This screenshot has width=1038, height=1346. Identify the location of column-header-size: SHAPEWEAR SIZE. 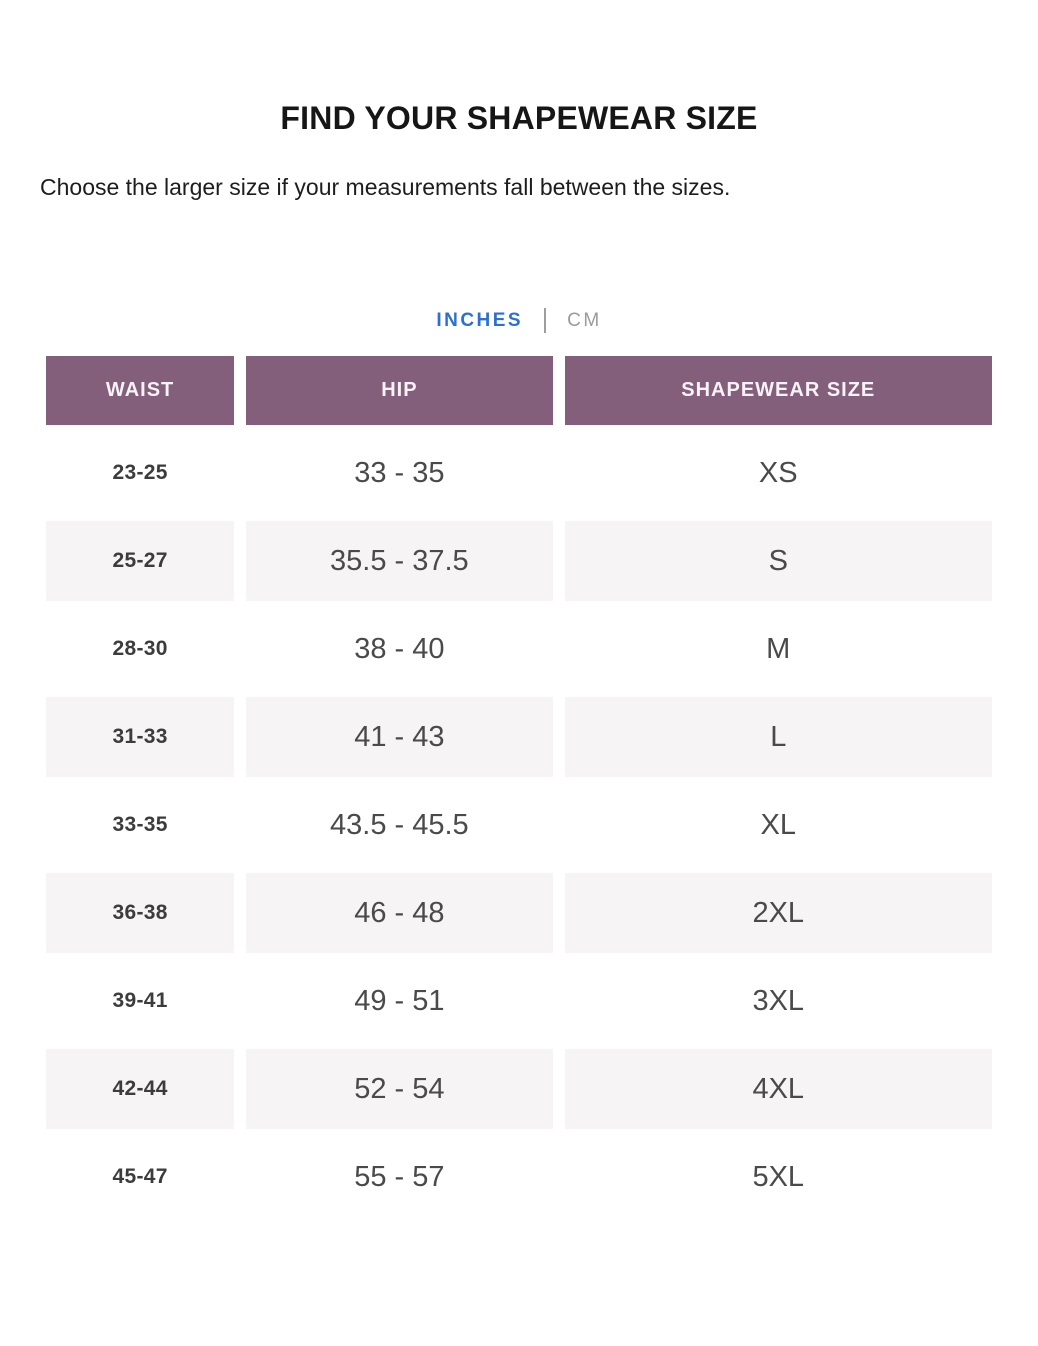
(778, 390).